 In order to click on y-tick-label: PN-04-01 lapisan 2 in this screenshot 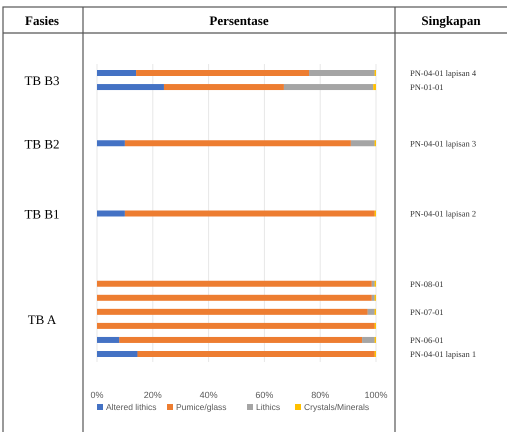, I will do `click(443, 213)`.